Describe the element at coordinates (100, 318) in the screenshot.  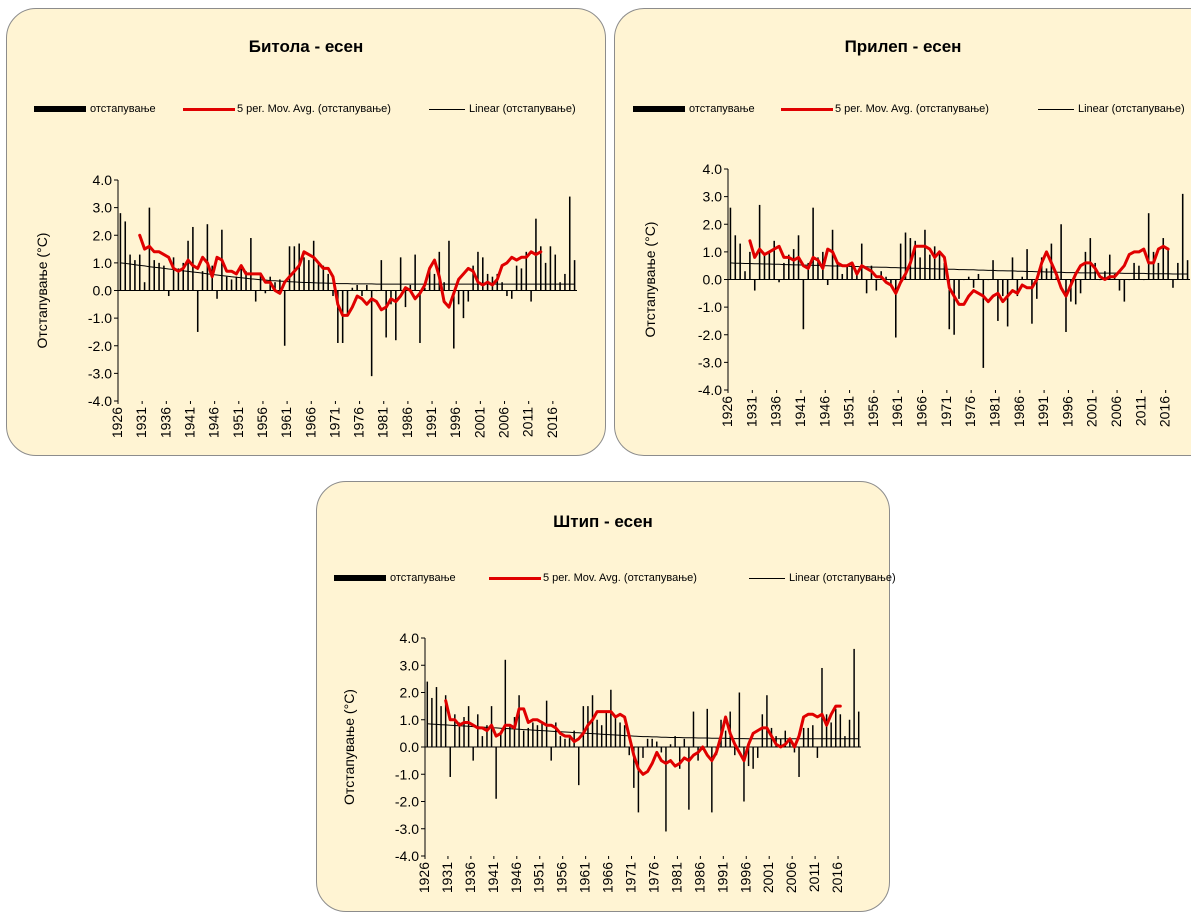
I see `y-tick-label: -1.0` at that location.